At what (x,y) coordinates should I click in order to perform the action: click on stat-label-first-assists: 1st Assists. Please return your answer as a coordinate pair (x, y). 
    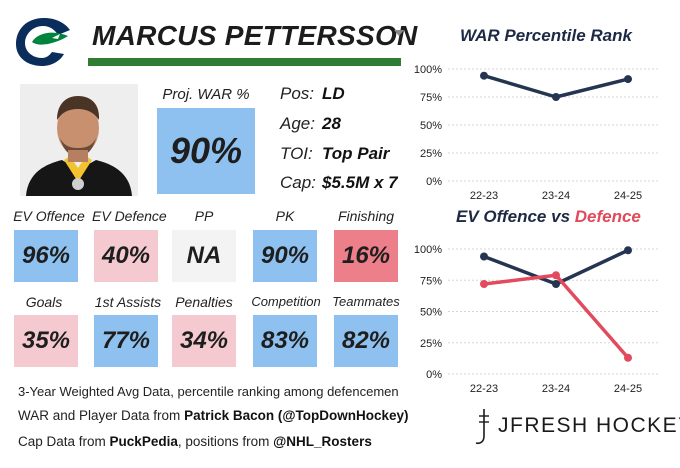
    Looking at the image, I should click on (128, 302).